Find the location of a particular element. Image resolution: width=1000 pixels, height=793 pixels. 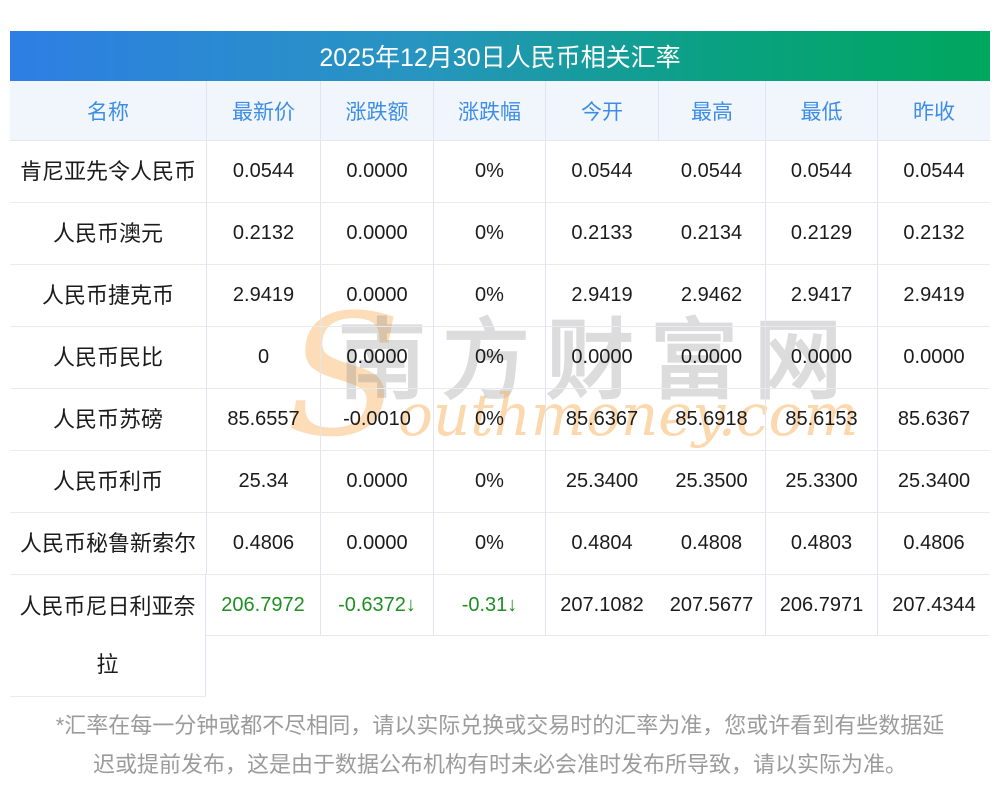

cell-value: 0.4803 is located at coordinates (821, 543).